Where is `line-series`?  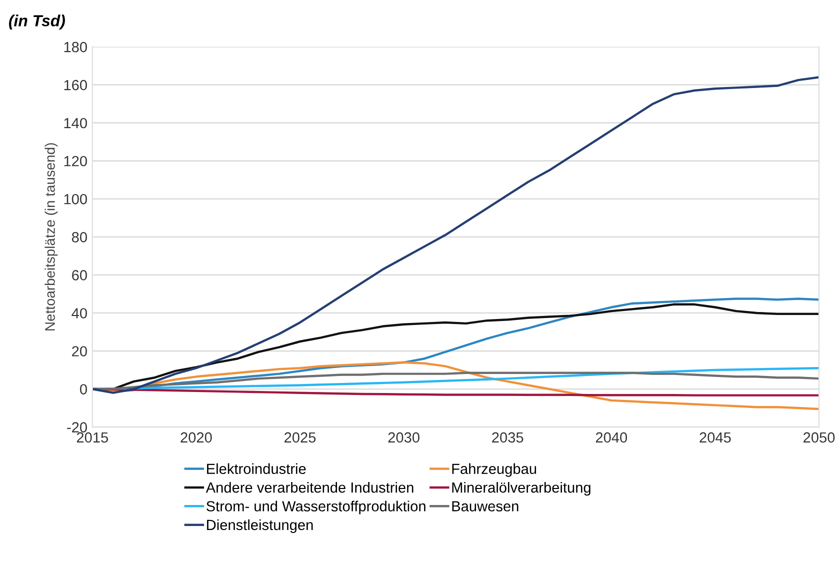 line-series is located at coordinates (455, 381).